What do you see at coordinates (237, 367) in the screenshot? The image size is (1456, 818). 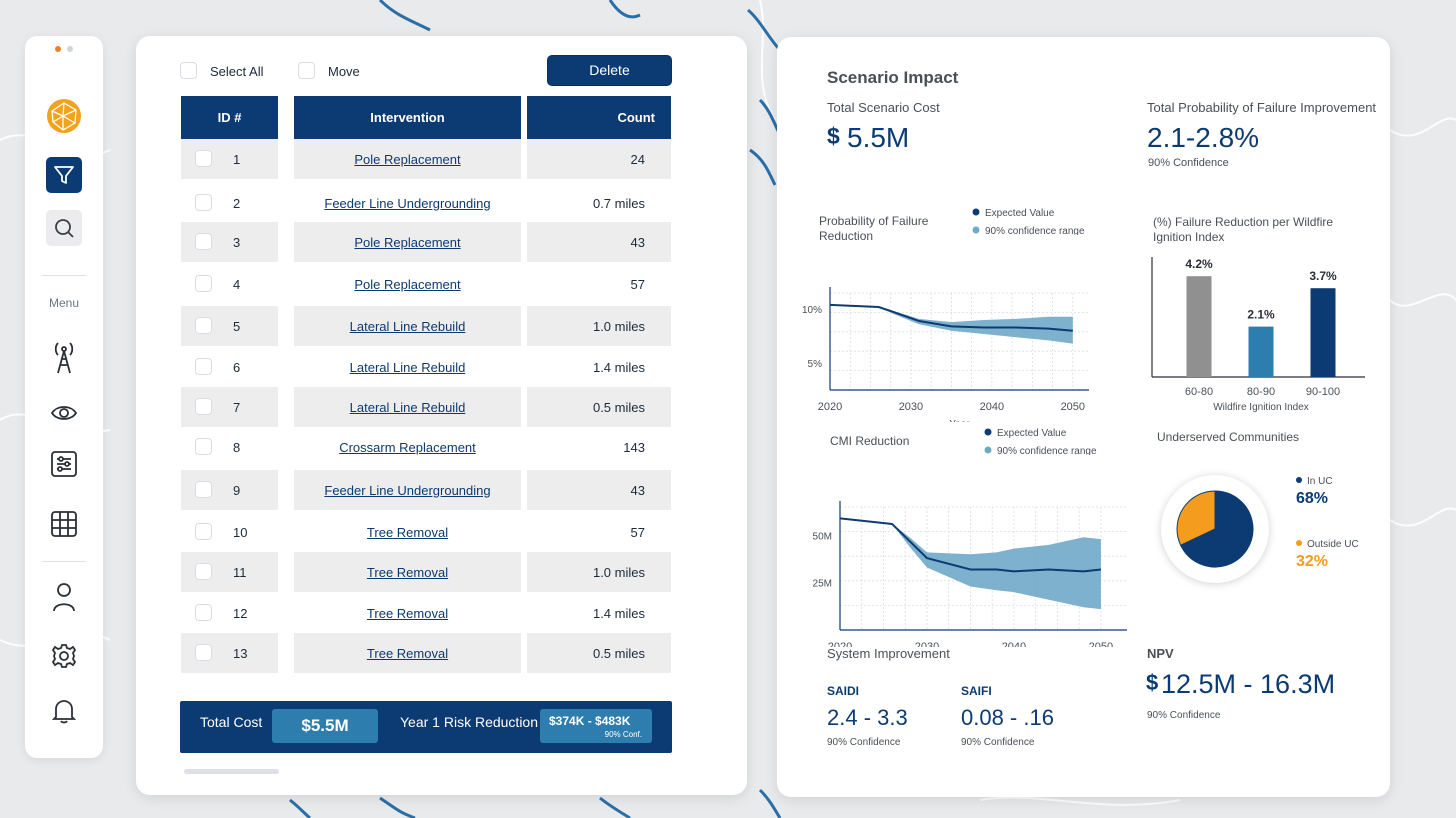 I see `row-id: 6` at bounding box center [237, 367].